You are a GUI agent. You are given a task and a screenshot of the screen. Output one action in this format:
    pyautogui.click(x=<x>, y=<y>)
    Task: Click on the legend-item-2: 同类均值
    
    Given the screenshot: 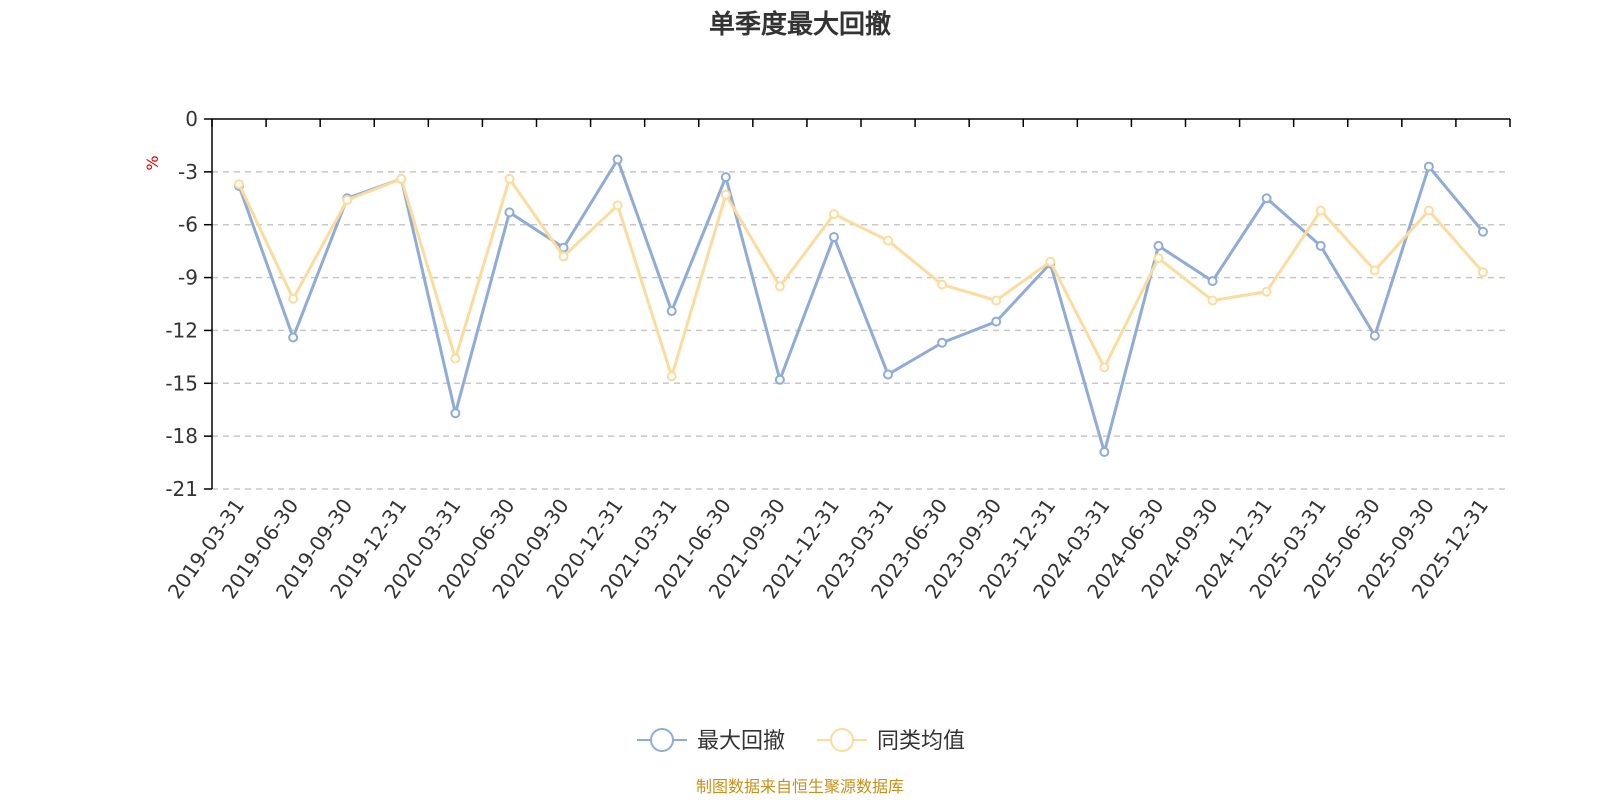 What is the action you would take?
    pyautogui.click(x=891, y=741)
    